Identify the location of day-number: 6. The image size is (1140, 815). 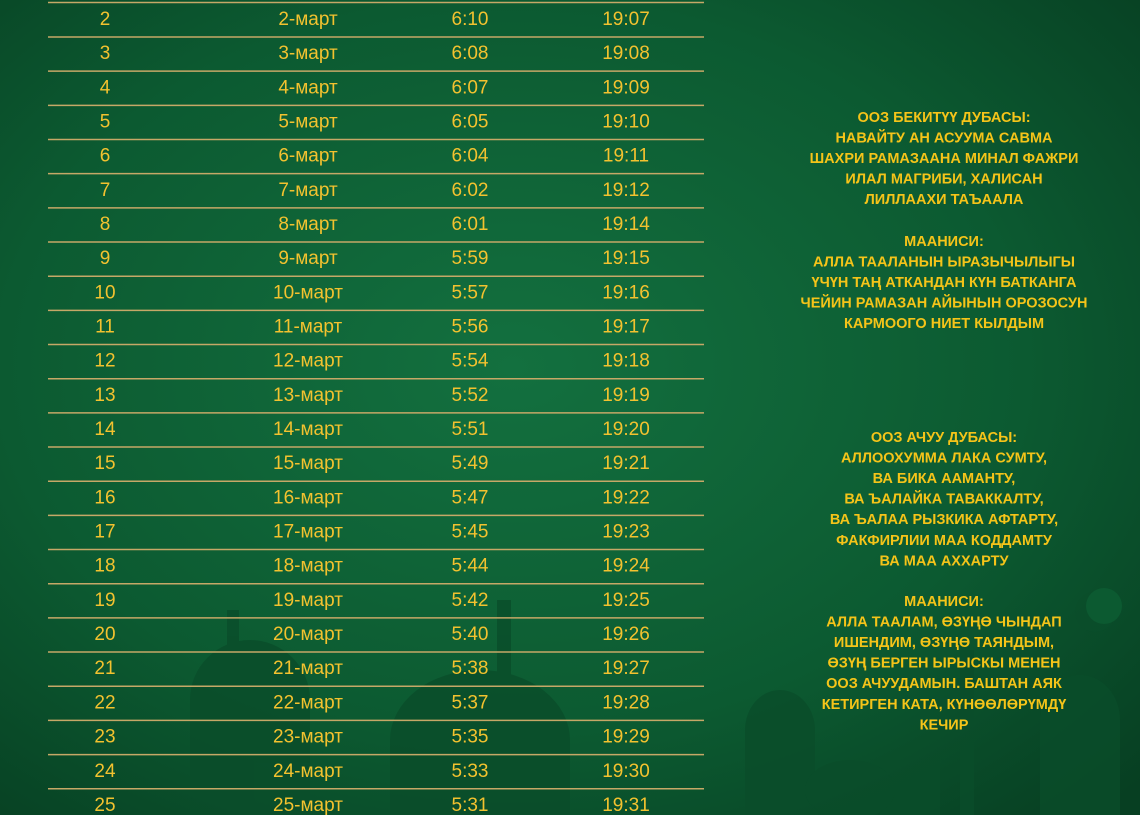
(105, 156).